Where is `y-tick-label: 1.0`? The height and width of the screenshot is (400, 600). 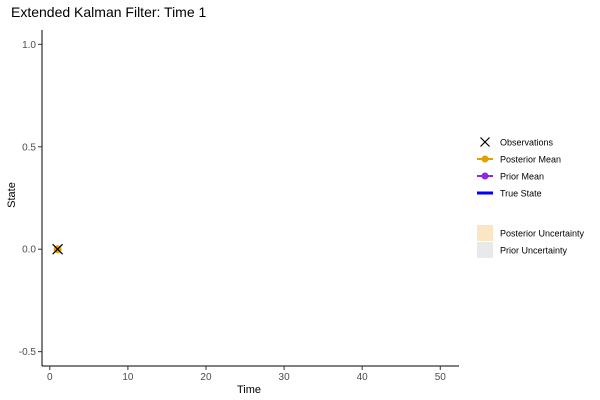
y-tick-label: 1.0 is located at coordinates (29, 45).